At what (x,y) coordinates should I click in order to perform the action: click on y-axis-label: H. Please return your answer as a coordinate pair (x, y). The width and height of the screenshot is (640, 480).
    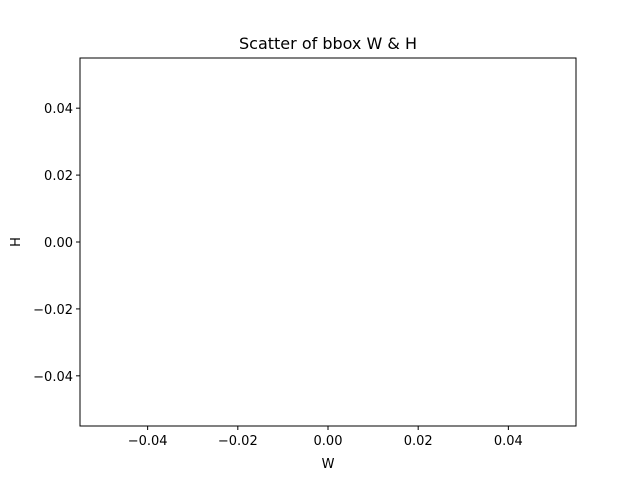
    Looking at the image, I should click on (16, 242).